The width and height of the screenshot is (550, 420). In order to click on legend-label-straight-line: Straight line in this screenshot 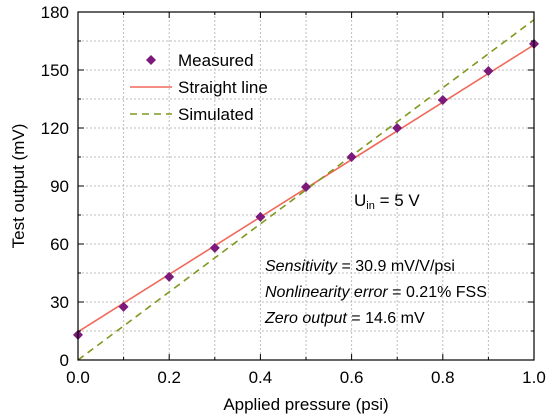, I will do `click(223, 87)`.